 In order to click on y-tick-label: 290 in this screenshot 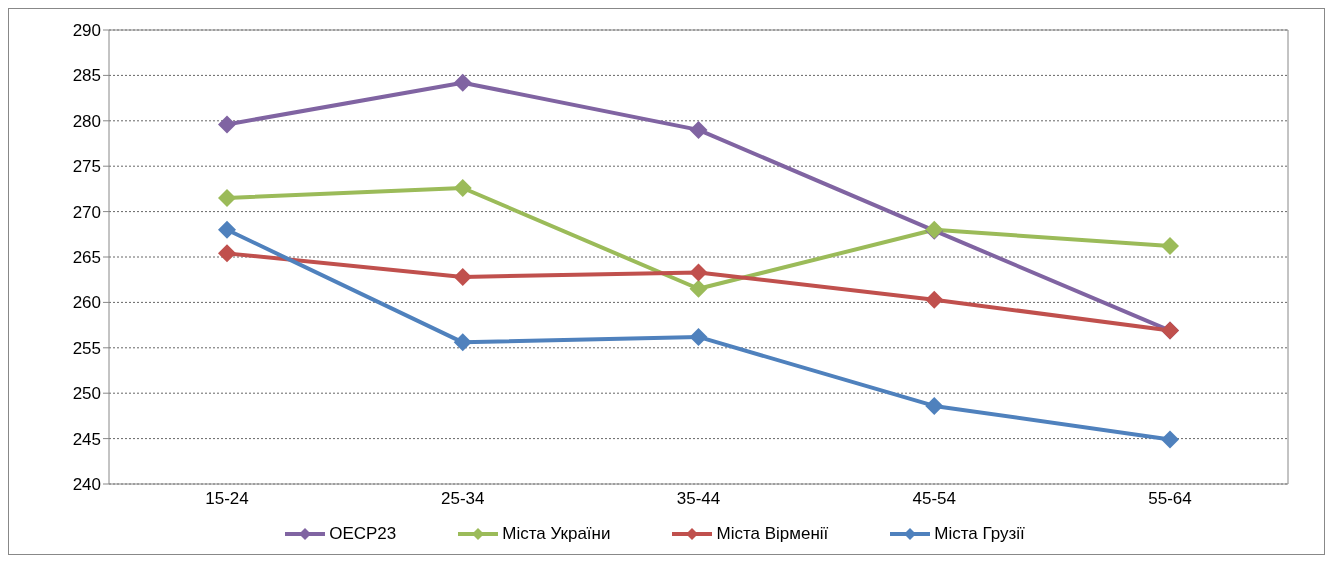, I will do `click(86, 31)`.